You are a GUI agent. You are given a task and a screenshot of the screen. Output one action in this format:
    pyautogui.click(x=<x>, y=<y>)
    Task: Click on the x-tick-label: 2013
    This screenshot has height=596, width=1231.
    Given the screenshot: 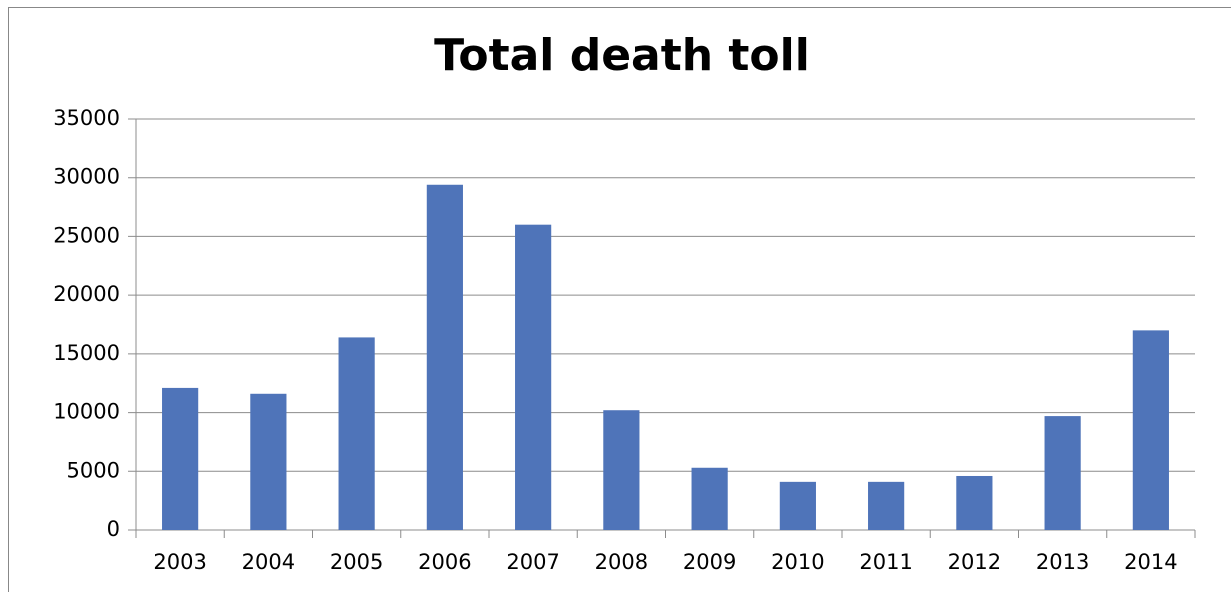 What is the action you would take?
    pyautogui.click(x=1062, y=562)
    